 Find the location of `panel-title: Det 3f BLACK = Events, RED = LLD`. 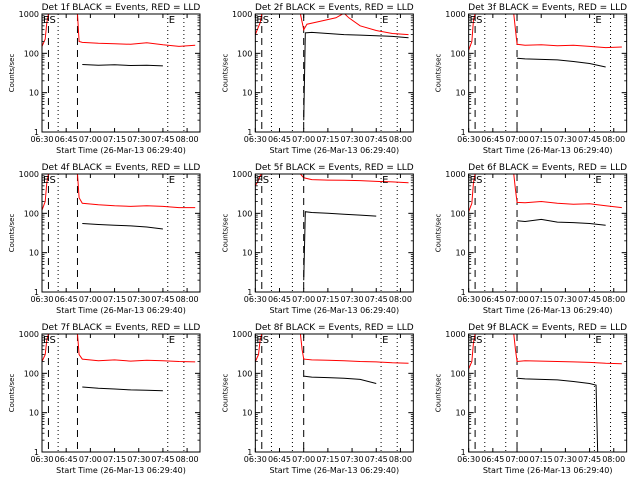

panel-title: Det 3f BLACK = Events, RED = LLD is located at coordinates (547, 8).